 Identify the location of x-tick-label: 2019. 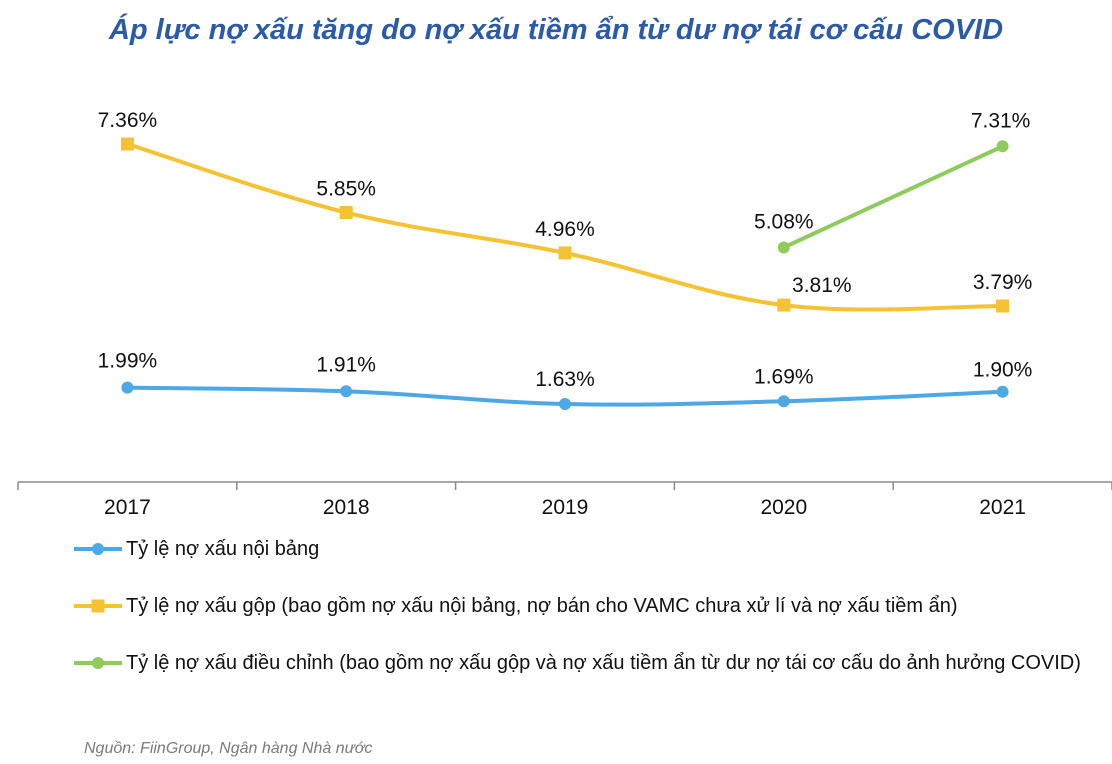
(565, 507).